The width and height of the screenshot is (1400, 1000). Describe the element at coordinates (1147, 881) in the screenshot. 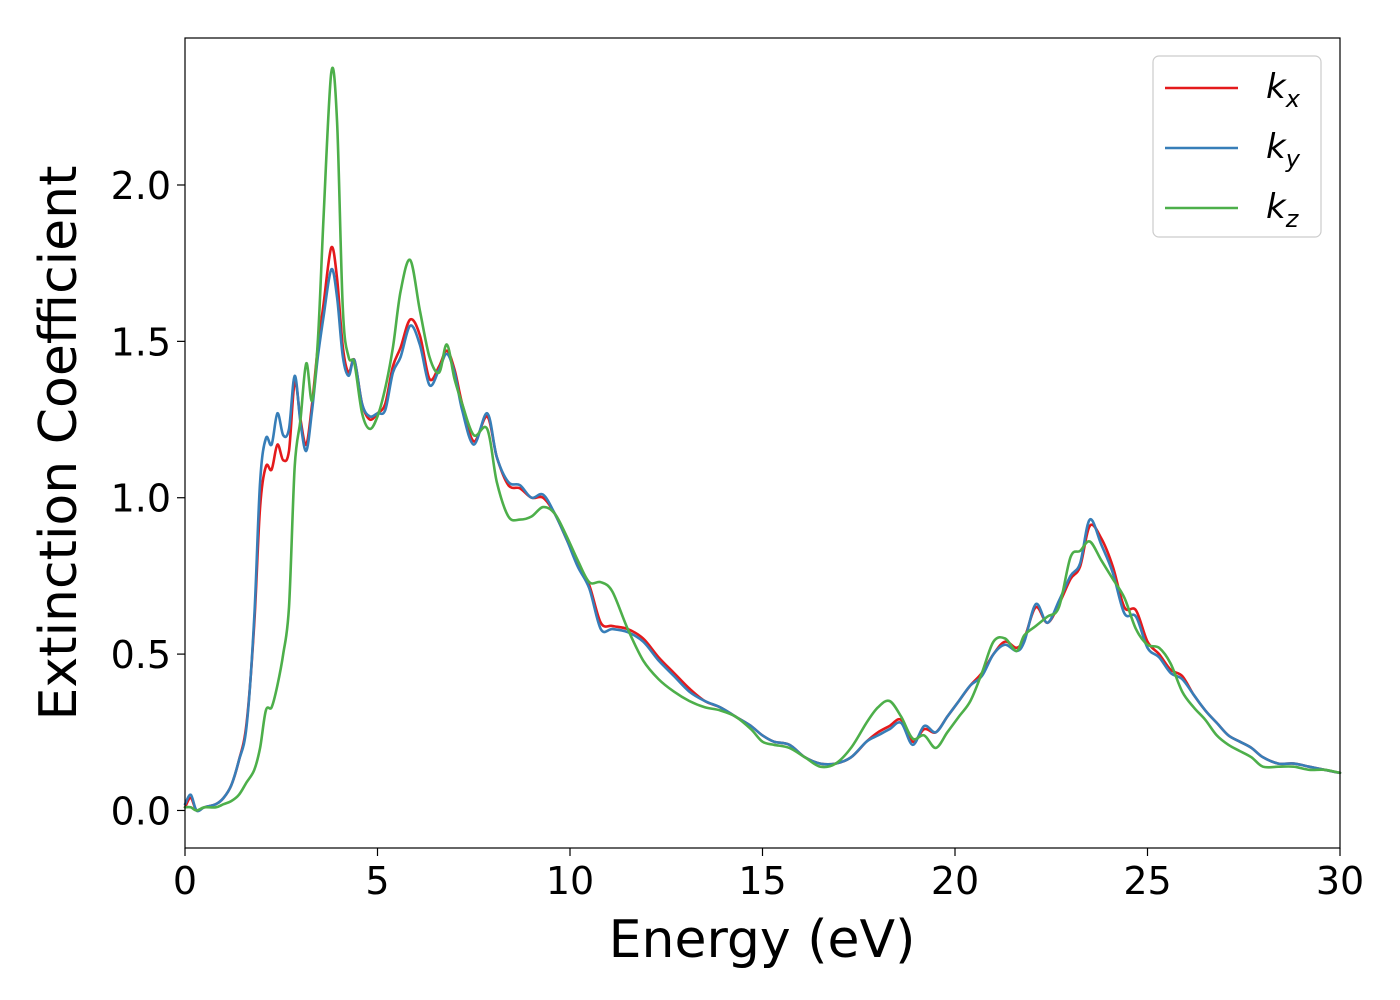

I see `x-tick-label: 25` at that location.